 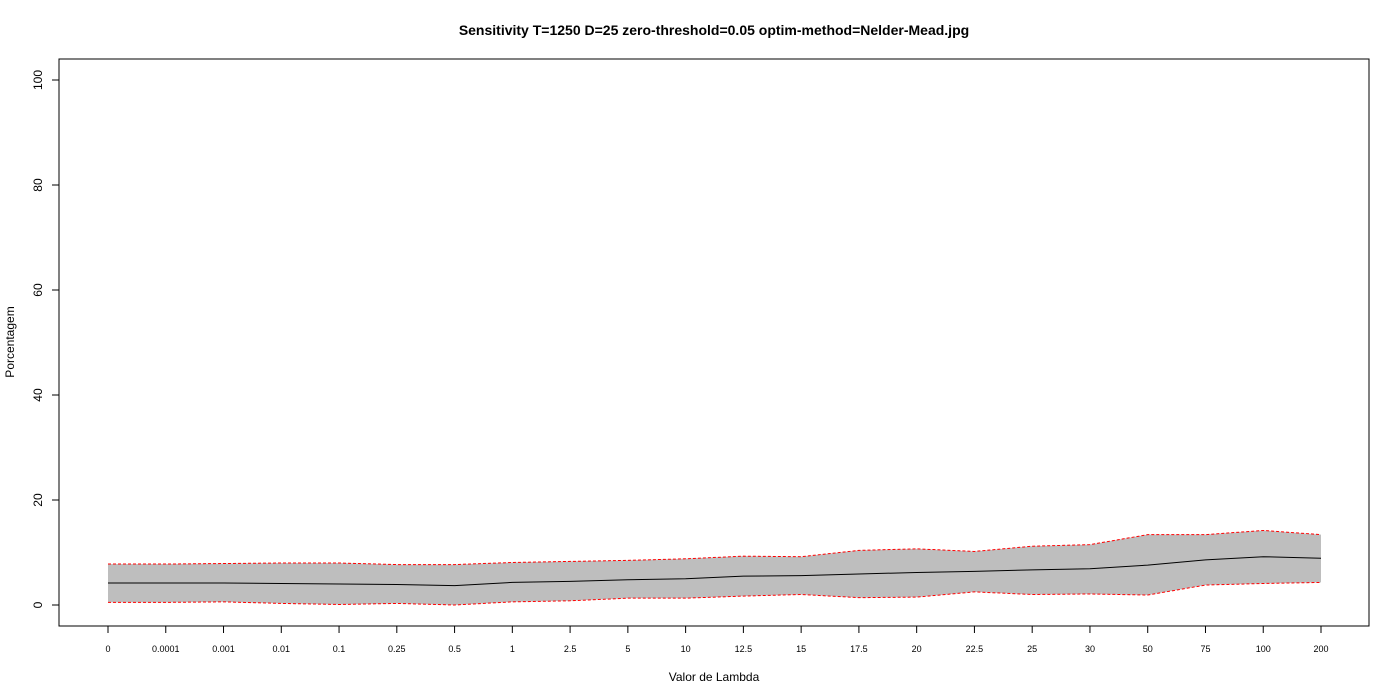 I want to click on x-tick-label: 0, so click(x=107, y=649).